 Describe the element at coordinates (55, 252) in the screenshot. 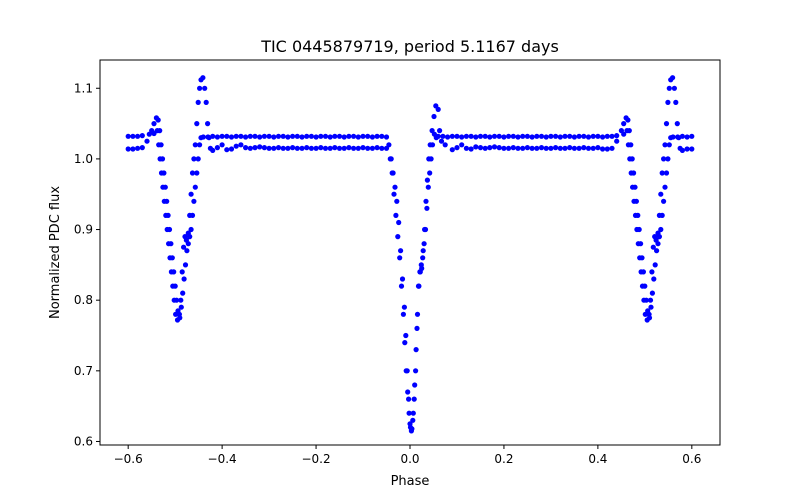

I see `y-axis-label: Normalized PDC flux` at that location.